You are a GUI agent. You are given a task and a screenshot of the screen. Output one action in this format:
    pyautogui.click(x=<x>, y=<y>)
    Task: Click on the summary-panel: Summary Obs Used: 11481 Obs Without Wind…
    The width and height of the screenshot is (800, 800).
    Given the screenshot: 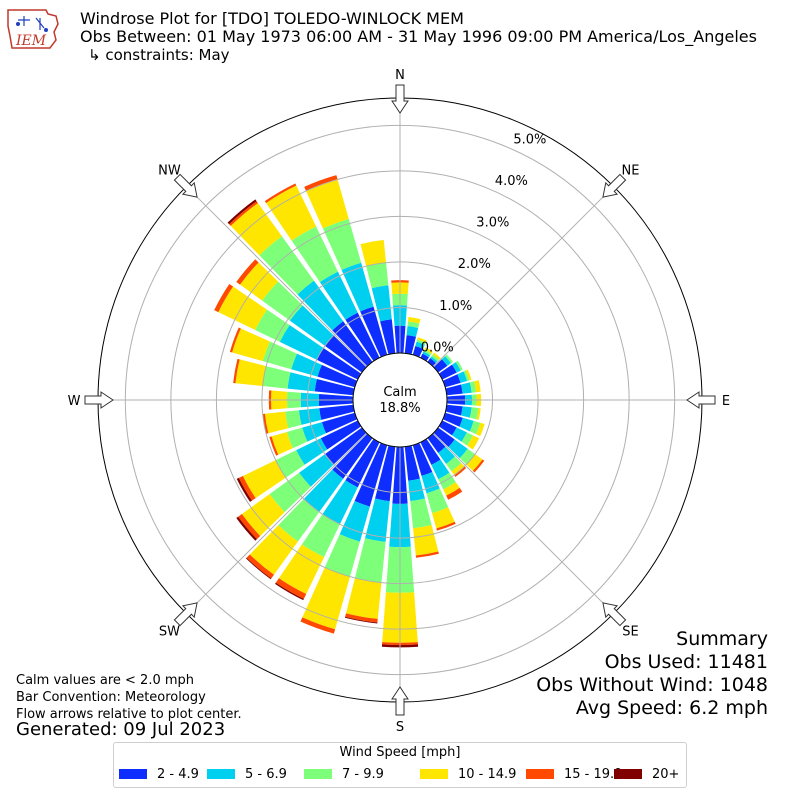 What is the action you would take?
    pyautogui.click(x=652, y=674)
    